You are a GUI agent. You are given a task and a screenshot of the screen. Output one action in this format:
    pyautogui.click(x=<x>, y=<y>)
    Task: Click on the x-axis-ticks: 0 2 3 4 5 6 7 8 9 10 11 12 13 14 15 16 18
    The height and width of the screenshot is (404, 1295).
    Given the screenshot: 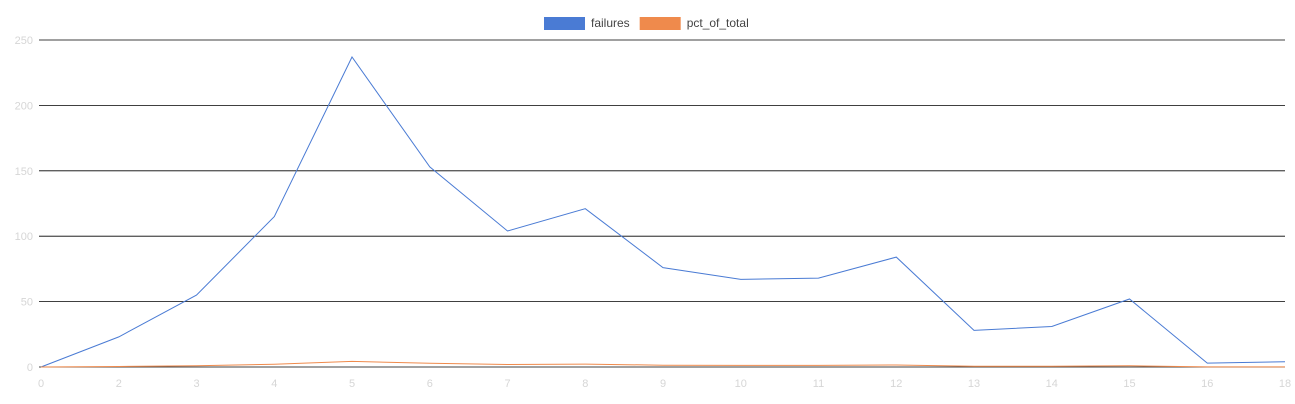 What is the action you would take?
    pyautogui.click(x=664, y=384)
    